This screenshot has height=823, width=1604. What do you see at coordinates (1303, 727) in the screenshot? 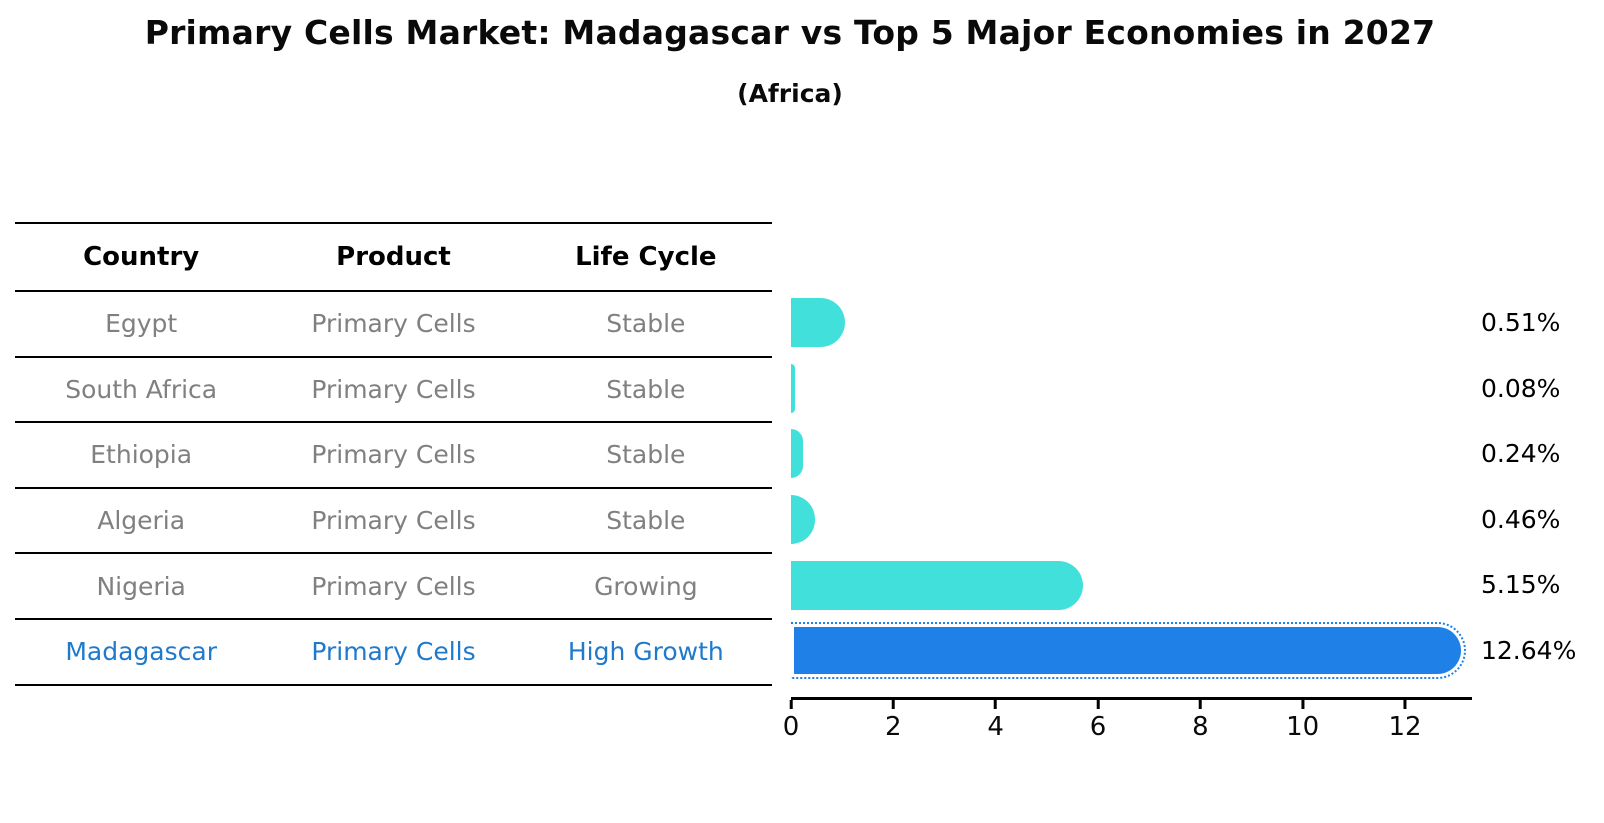
I see `x-tick-label: 10` at bounding box center [1303, 727].